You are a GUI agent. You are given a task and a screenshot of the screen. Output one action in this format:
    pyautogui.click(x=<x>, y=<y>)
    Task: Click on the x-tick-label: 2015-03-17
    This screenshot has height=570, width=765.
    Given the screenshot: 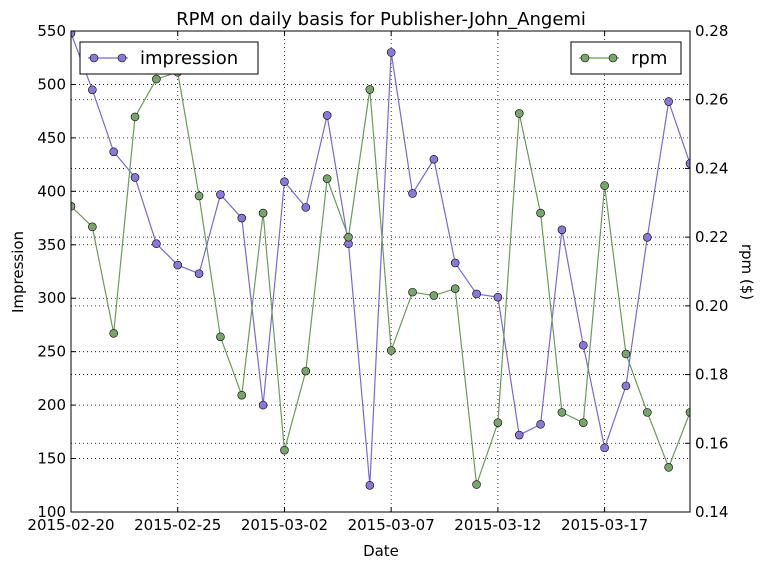 What is the action you would take?
    pyautogui.click(x=604, y=525)
    